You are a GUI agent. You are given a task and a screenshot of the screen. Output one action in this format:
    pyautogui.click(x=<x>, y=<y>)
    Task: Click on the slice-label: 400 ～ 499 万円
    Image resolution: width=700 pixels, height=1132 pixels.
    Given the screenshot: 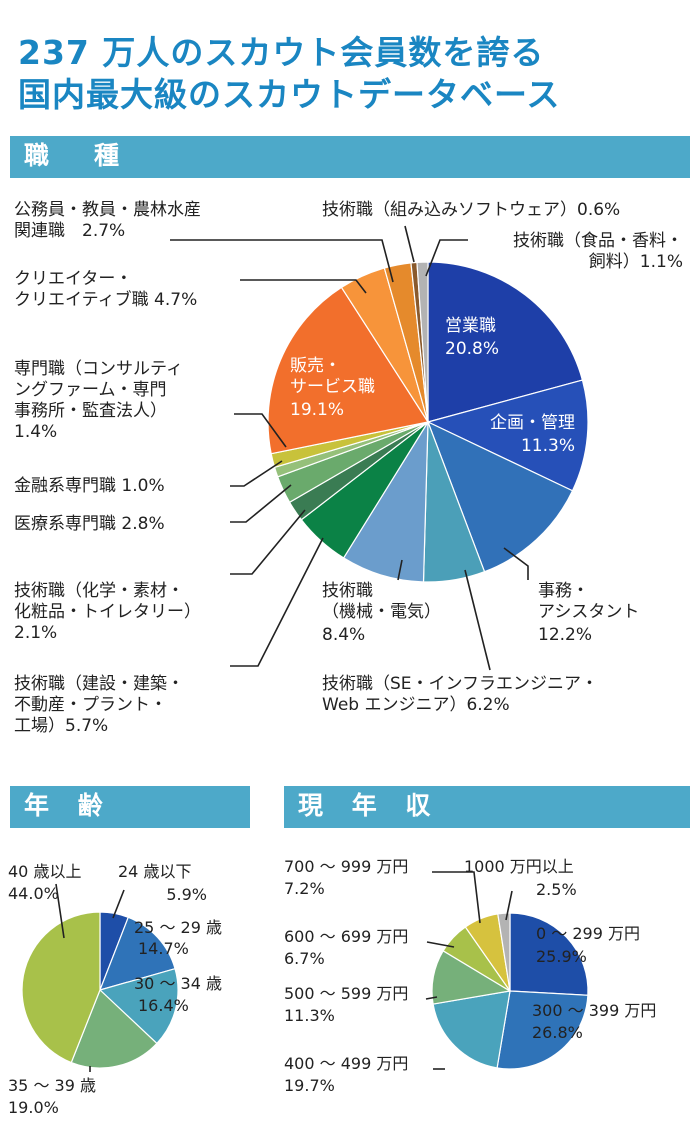 What is the action you would take?
    pyautogui.click(x=346, y=1063)
    